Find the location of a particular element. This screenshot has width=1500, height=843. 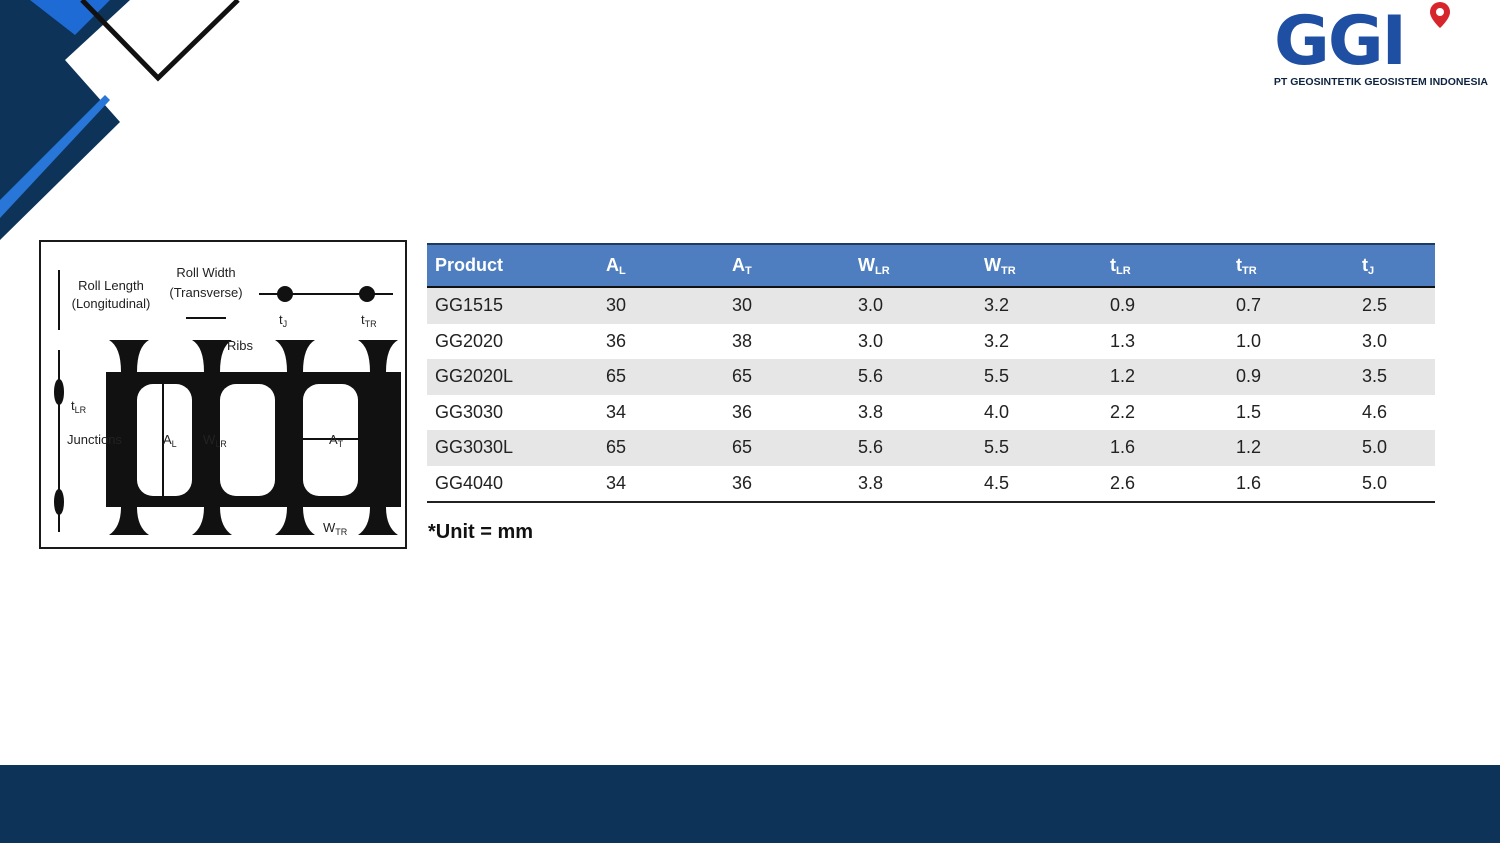

table-cell: GG2020L is located at coordinates (474, 376).